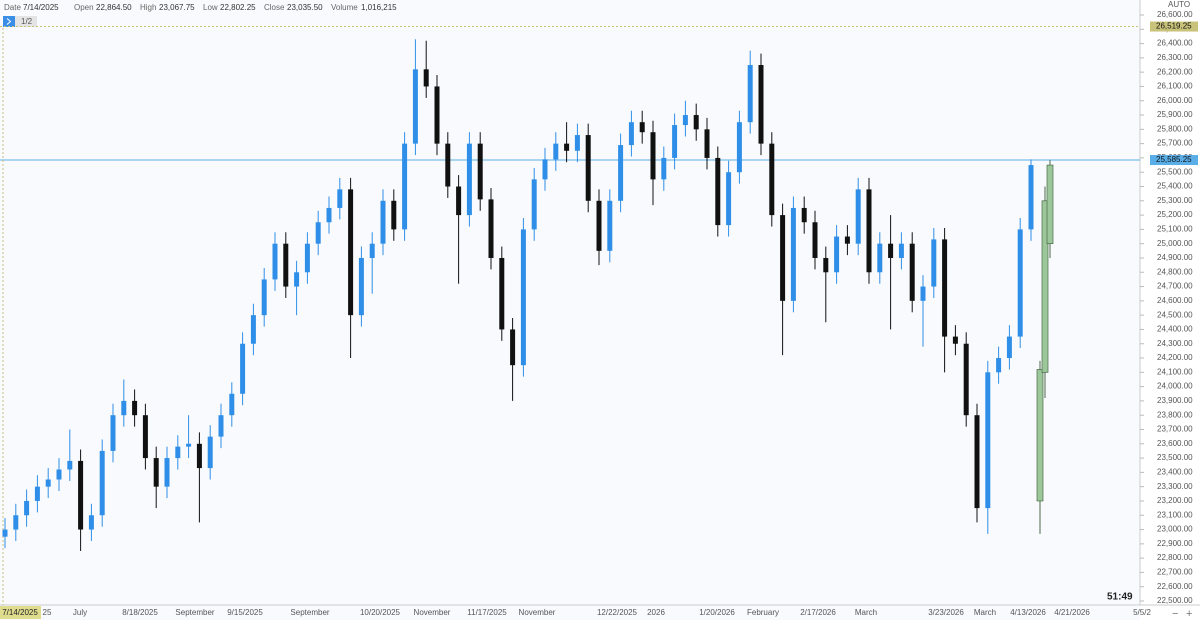  What do you see at coordinates (1175, 300) in the screenshot?
I see `y-tick-label: 24,600.00` at bounding box center [1175, 300].